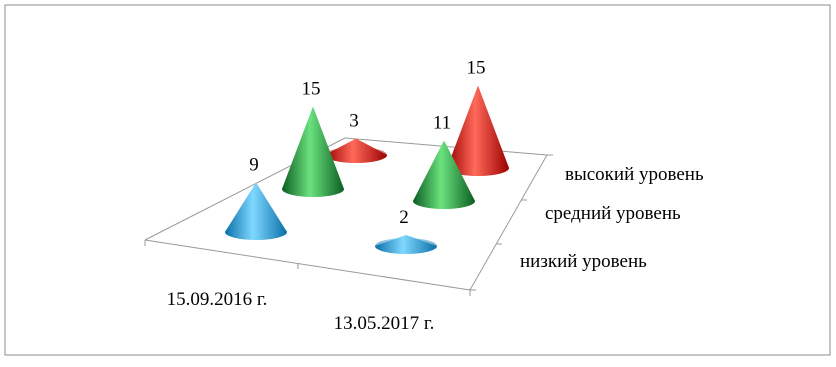  I want to click on data-value-label: 3, so click(354, 121).